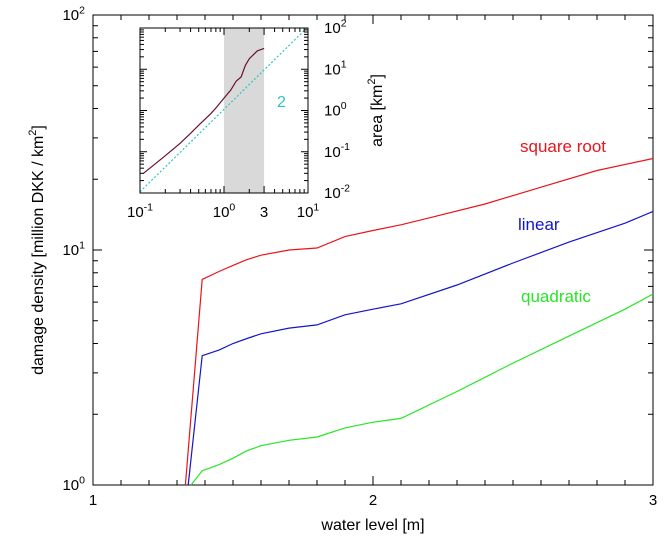  I want to click on inset-x-tick-label: 3, so click(264, 212).